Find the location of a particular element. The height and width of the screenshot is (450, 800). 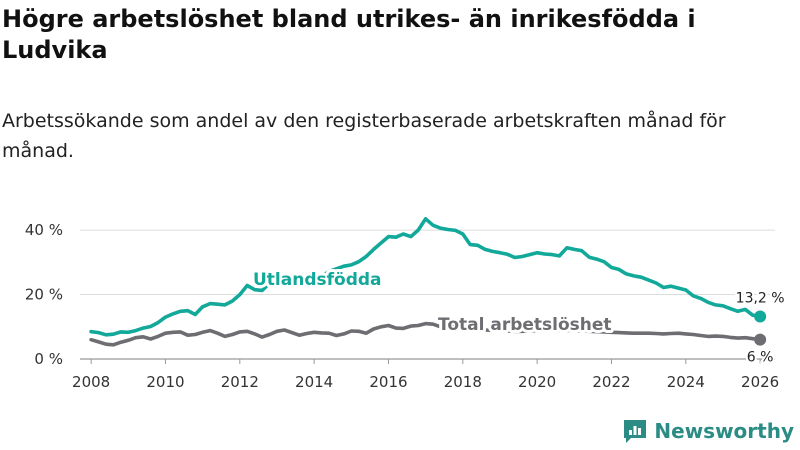

x-tick-label: 2022 is located at coordinates (611, 382).